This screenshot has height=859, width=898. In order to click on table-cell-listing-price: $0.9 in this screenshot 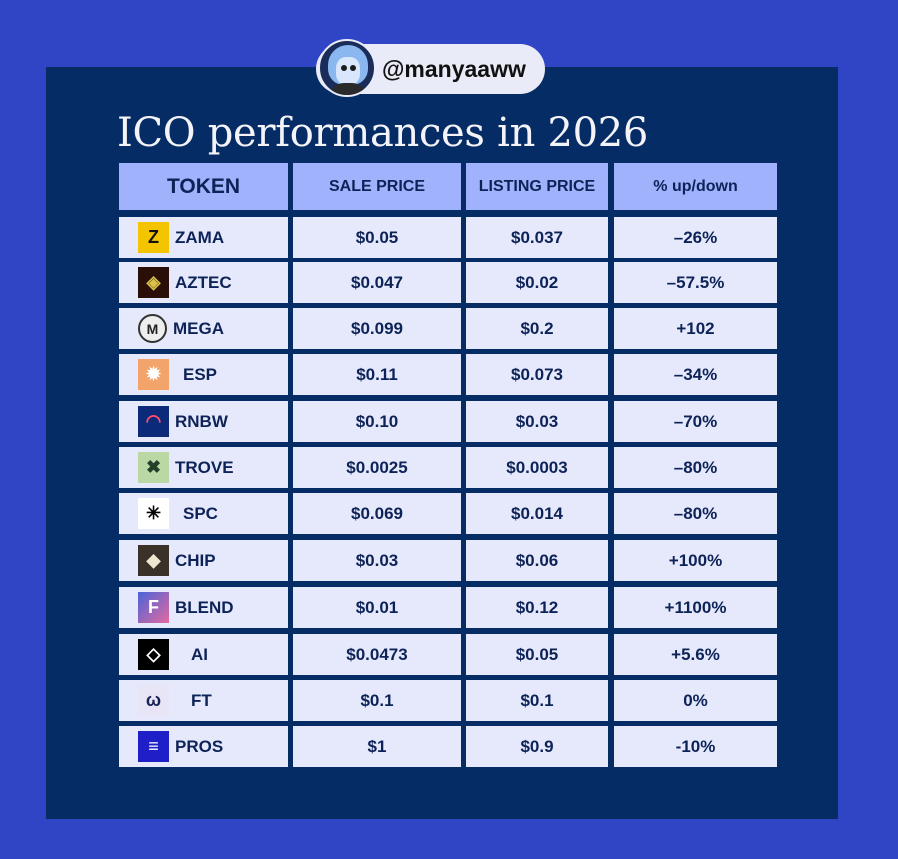, I will do `click(537, 746)`.